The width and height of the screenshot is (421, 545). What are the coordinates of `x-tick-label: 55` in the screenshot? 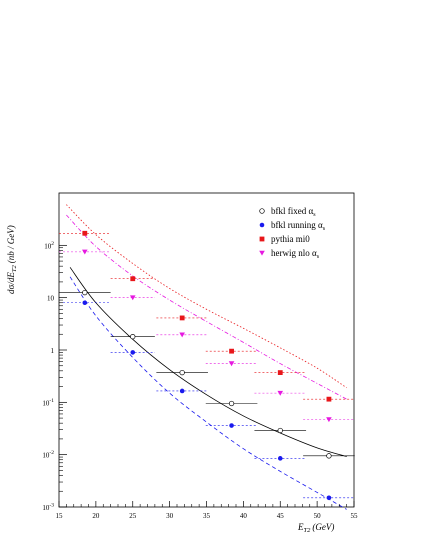 It's located at (355, 516).